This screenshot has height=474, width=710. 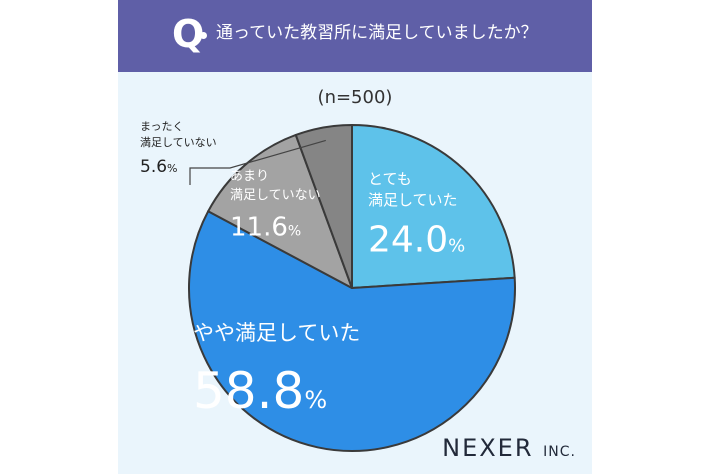 What do you see at coordinates (257, 162) in the screenshot?
I see `leader-line` at bounding box center [257, 162].